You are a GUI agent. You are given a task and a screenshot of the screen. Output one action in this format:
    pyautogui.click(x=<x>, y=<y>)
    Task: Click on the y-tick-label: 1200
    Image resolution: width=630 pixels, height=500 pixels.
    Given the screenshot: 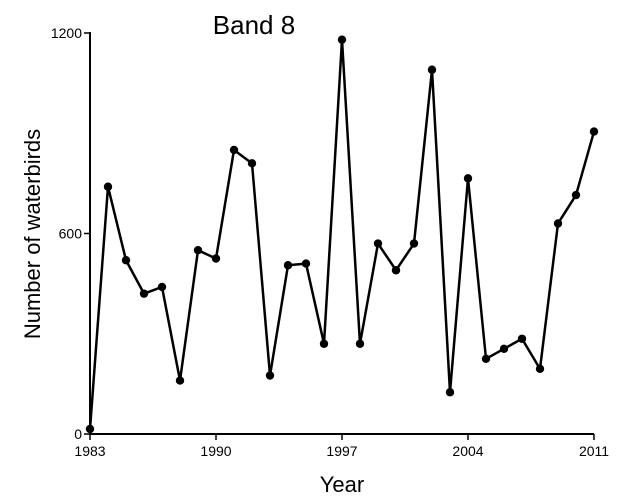 What is the action you would take?
    pyautogui.click(x=66, y=33)
    